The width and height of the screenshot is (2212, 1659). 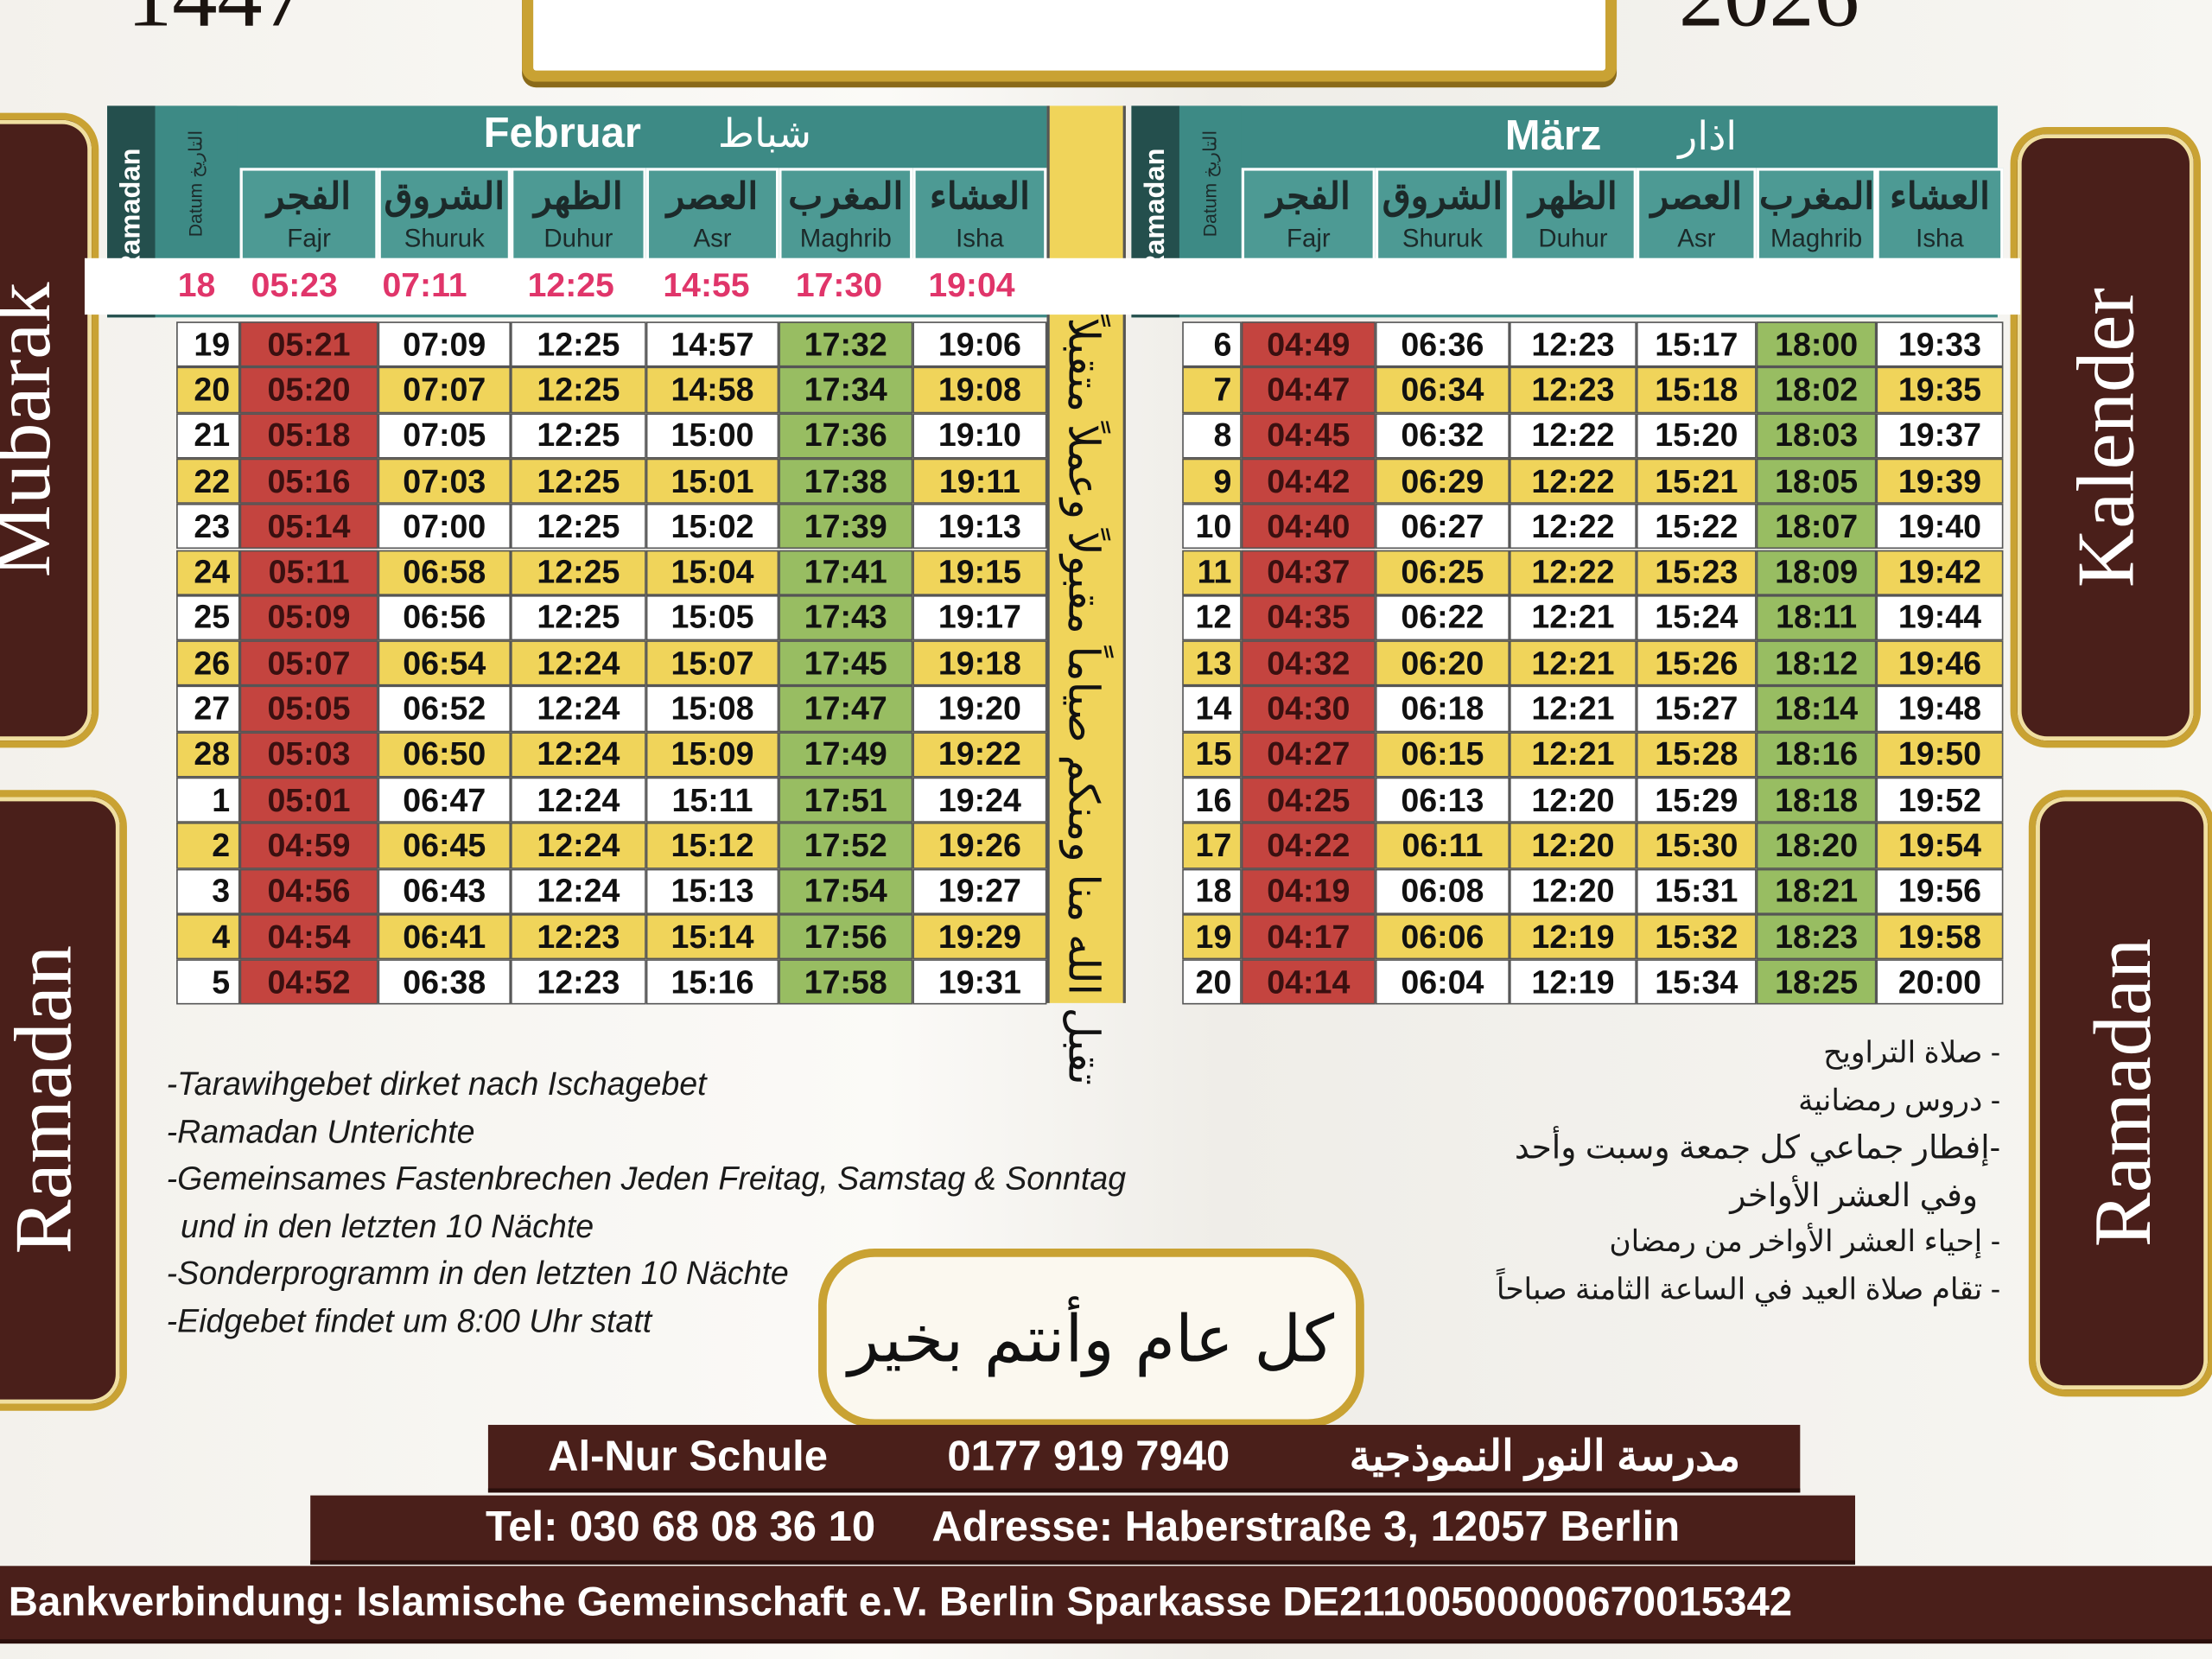 I want to click on prayer-header-maghrib: المغرب Maghrib, so click(x=1816, y=215).